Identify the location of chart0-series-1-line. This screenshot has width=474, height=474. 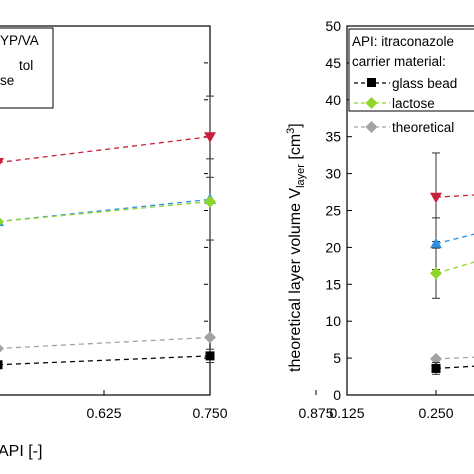
(105, 210).